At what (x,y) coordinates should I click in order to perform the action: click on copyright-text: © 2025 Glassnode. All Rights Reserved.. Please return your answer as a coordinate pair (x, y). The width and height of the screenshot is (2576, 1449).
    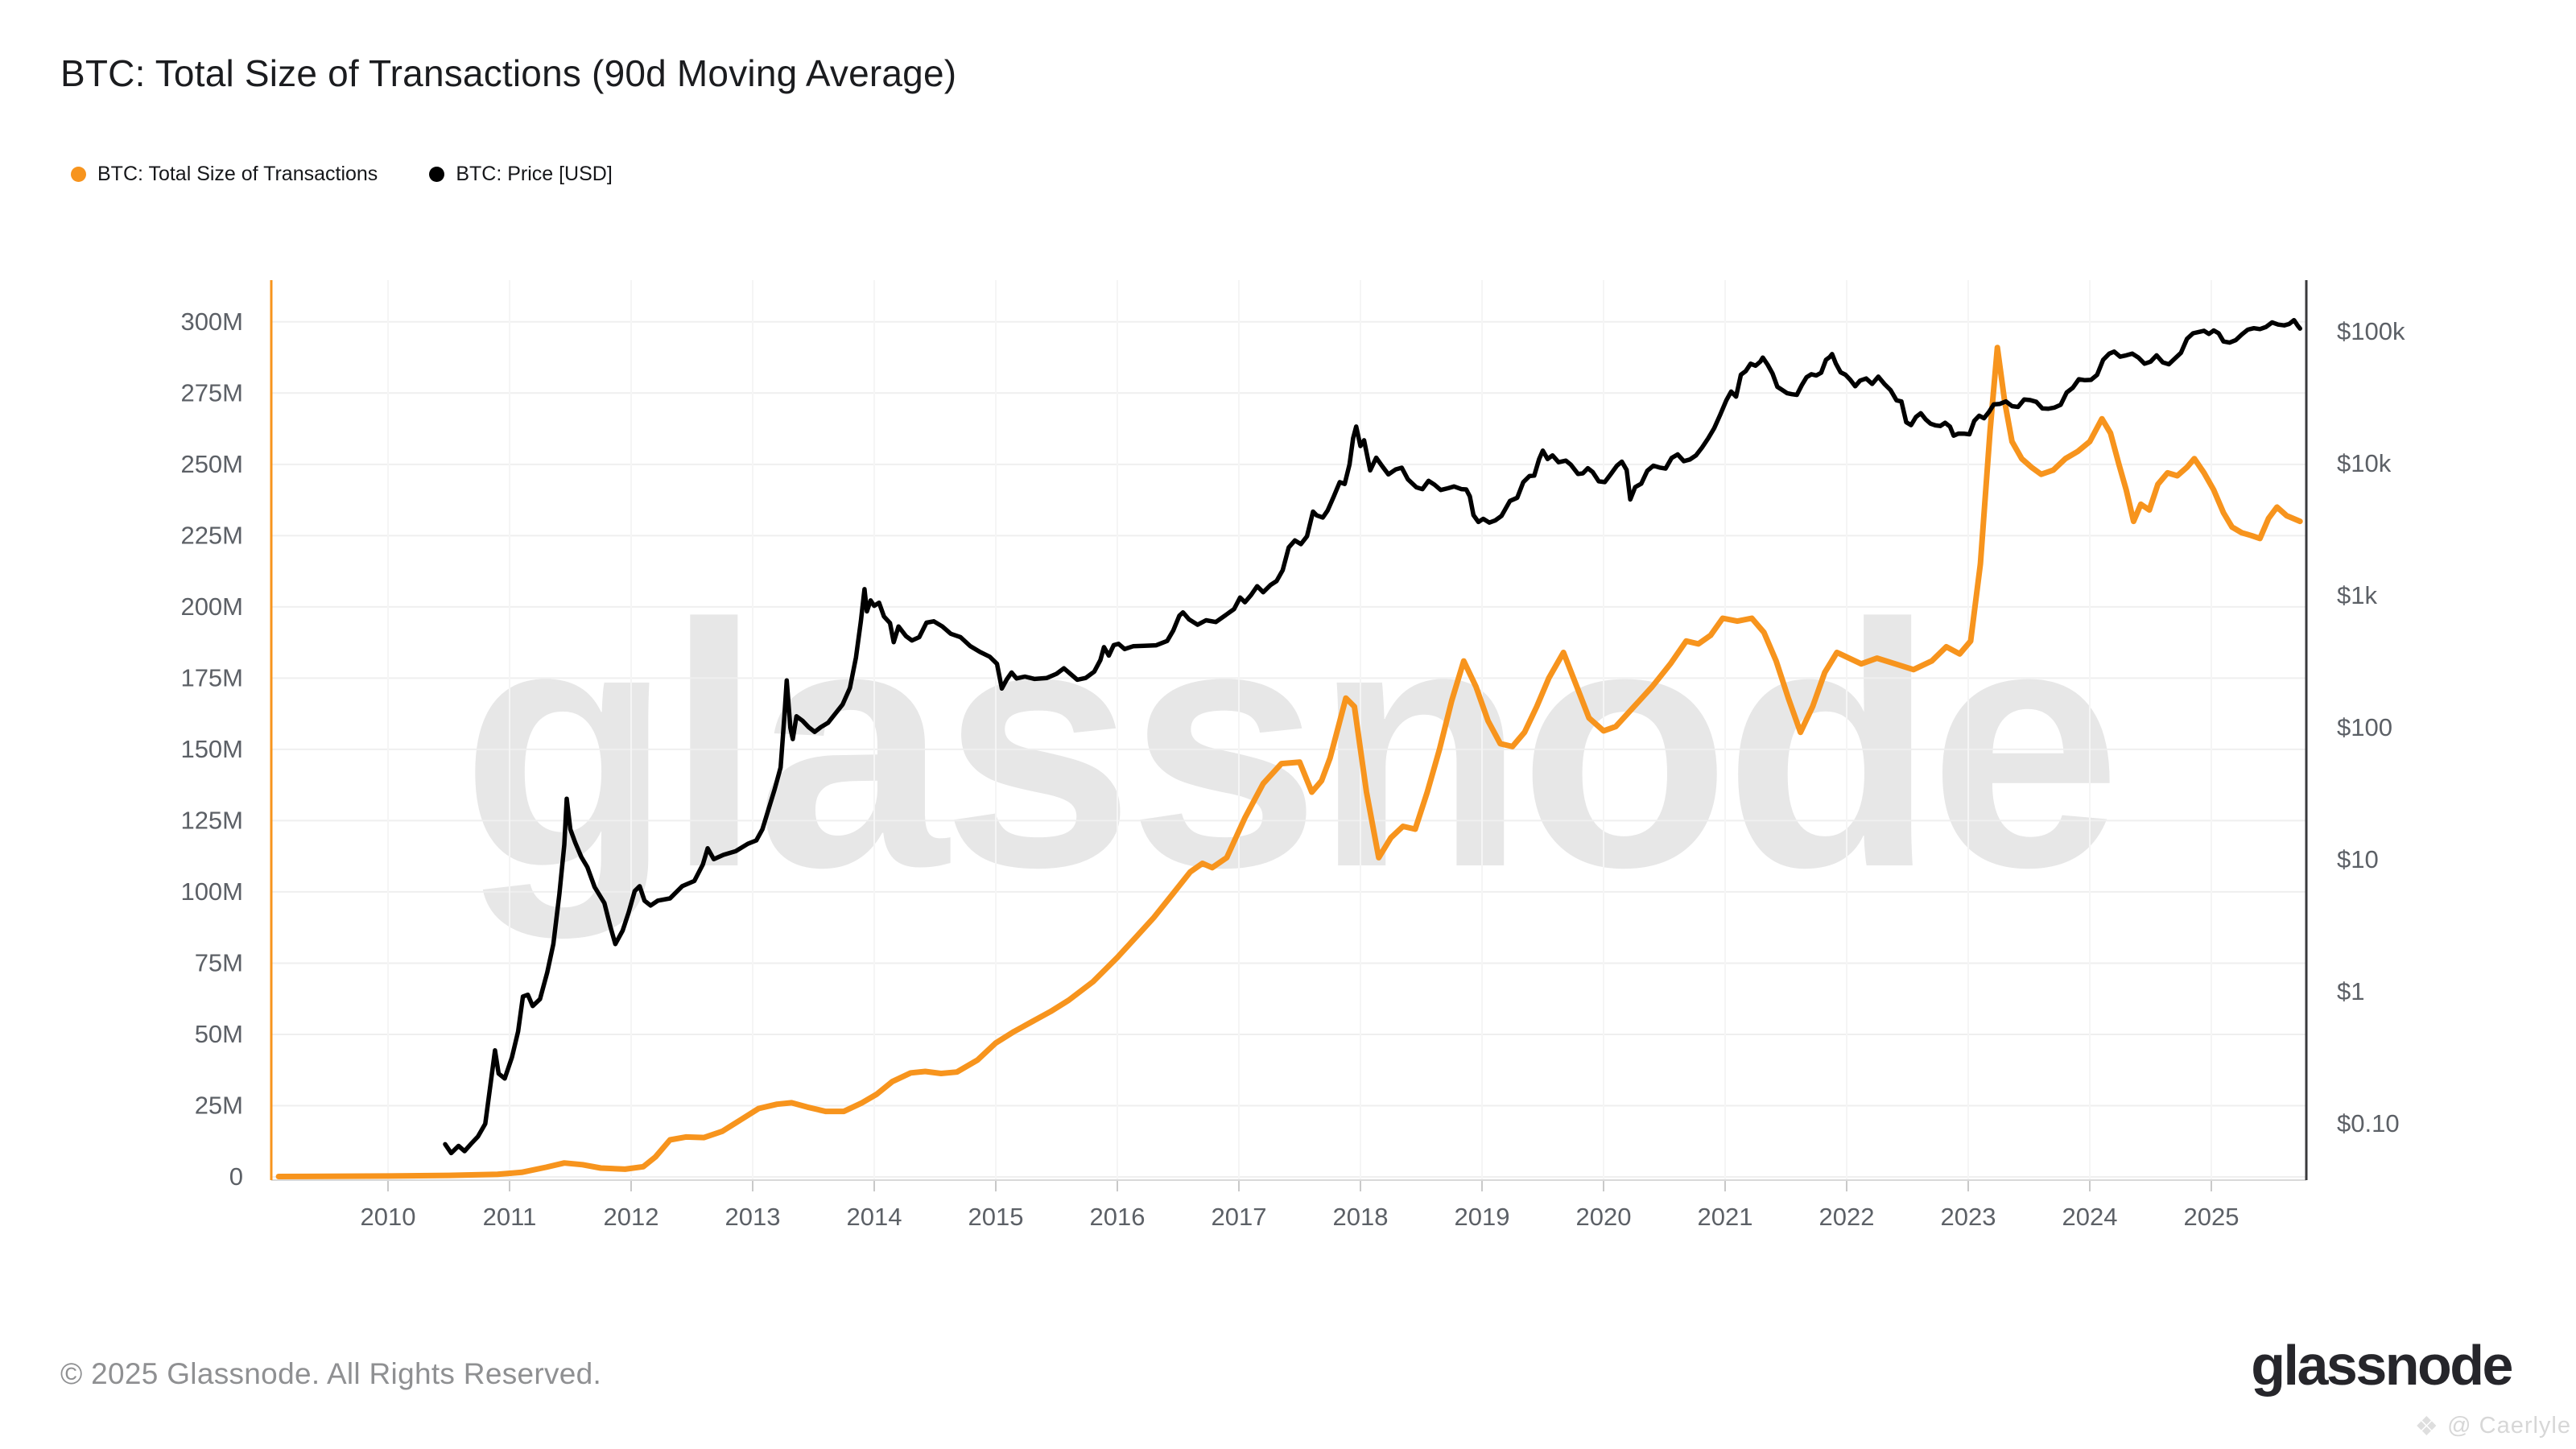
    Looking at the image, I should click on (331, 1373).